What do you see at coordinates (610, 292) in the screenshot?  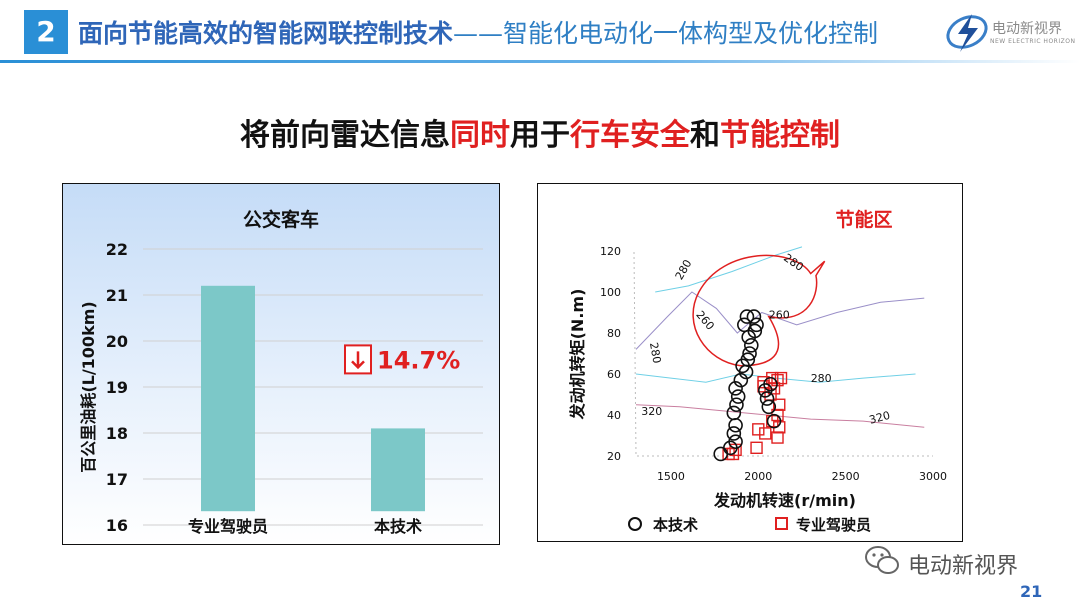 I see `scatter-y-tick-label: 100` at bounding box center [610, 292].